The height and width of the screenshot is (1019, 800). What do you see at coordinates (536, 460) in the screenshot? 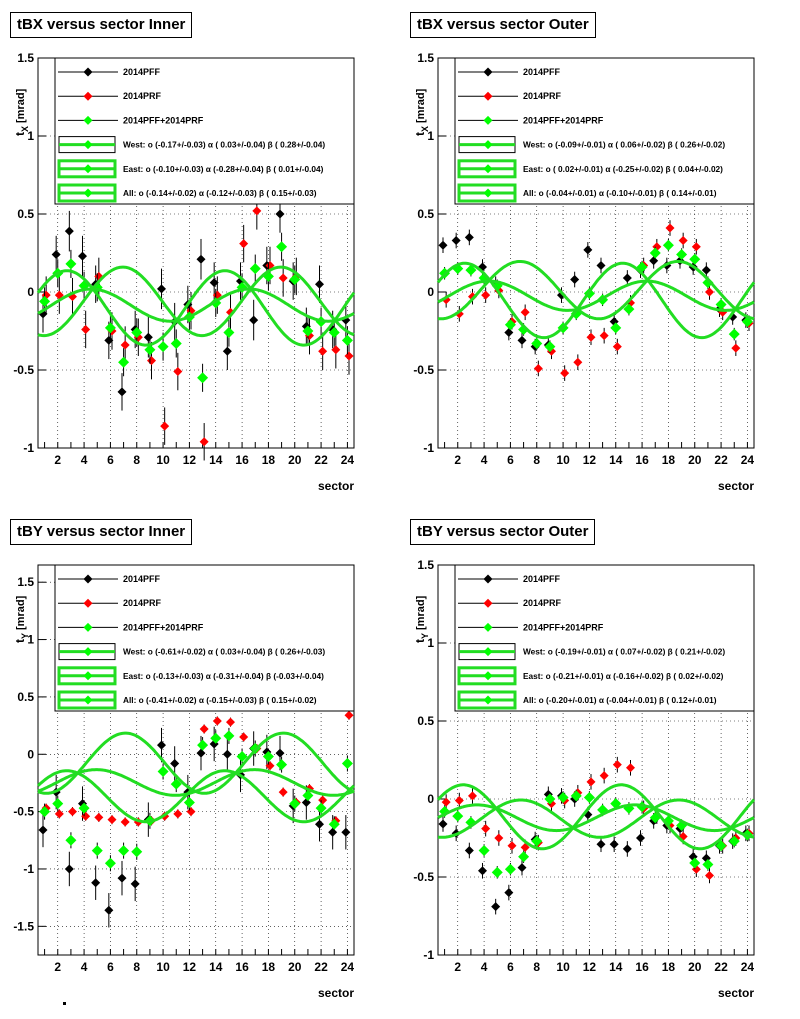
I see `x-tick-label: 8` at bounding box center [536, 460].